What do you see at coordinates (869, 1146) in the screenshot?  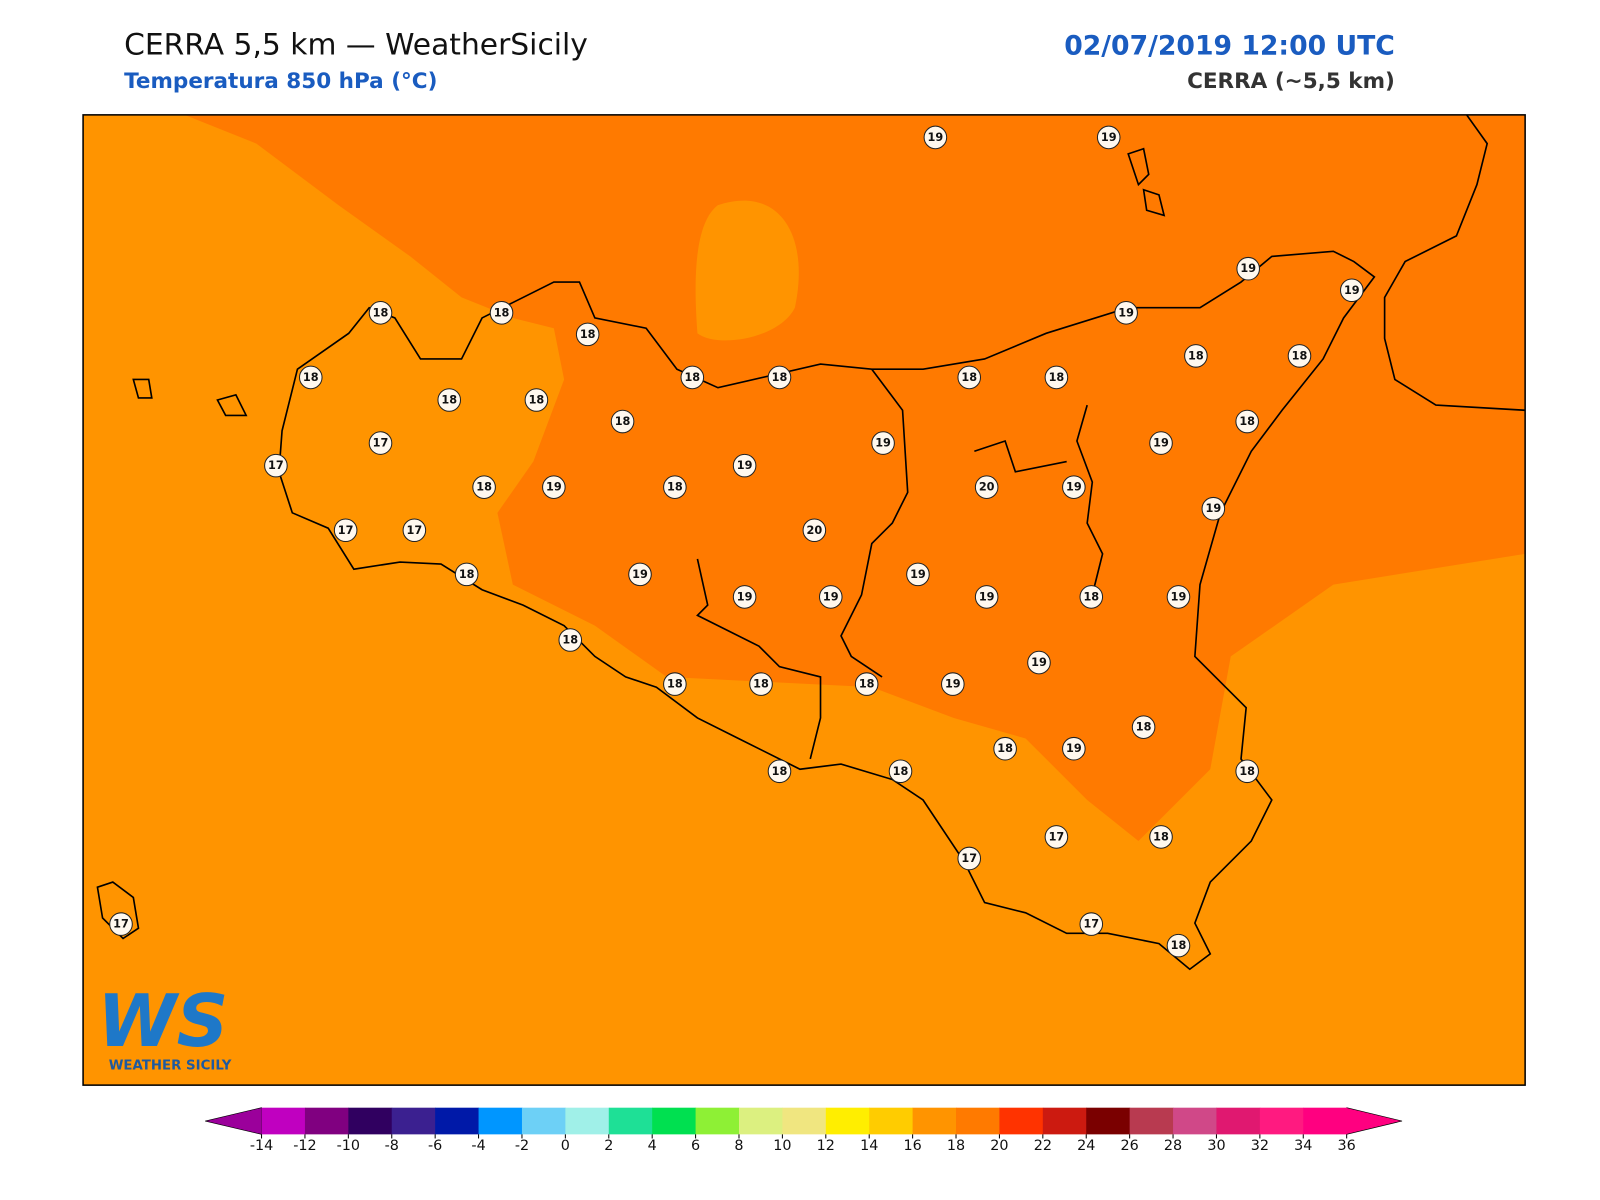 I see `colorbar-tick-label: 14` at bounding box center [869, 1146].